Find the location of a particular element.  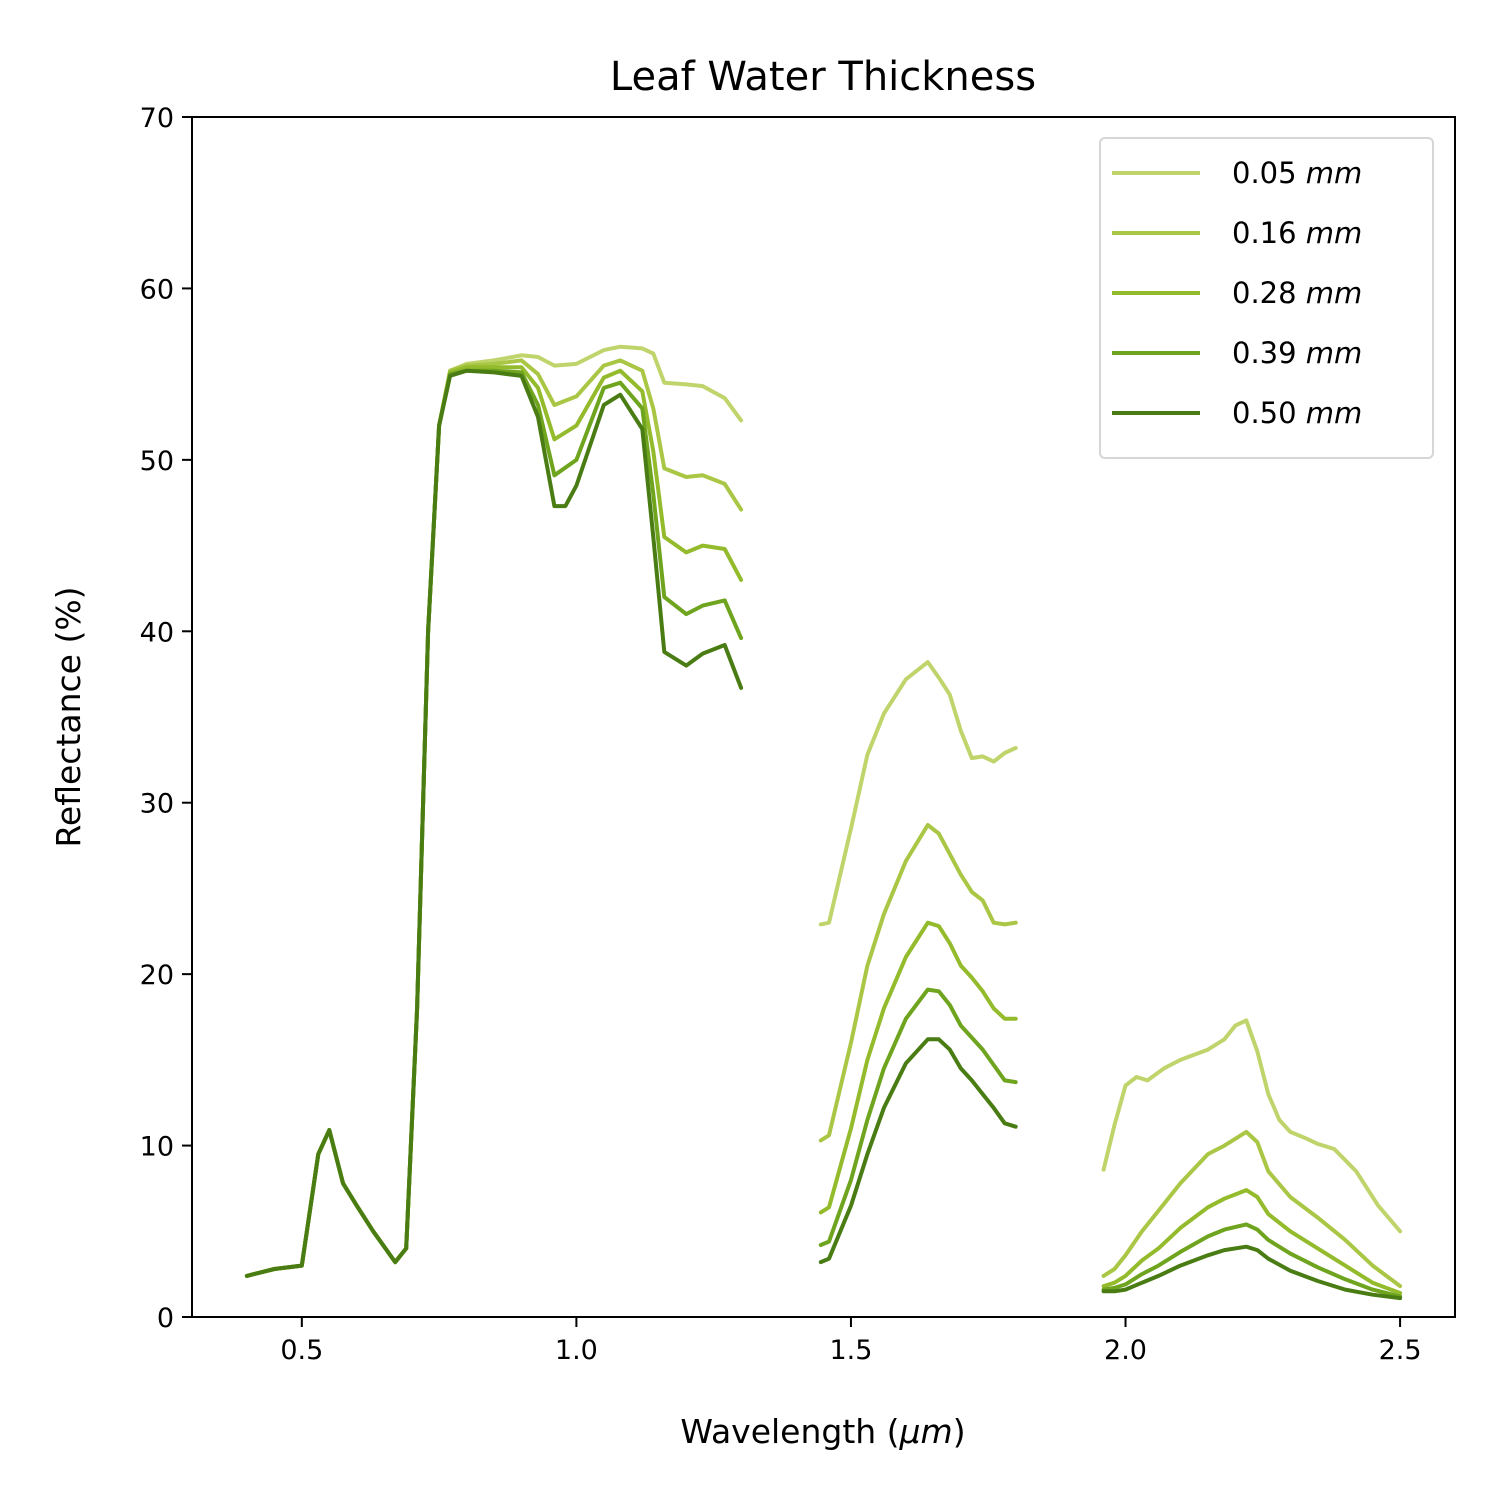

y-tick-label: 60 is located at coordinates (157, 289).